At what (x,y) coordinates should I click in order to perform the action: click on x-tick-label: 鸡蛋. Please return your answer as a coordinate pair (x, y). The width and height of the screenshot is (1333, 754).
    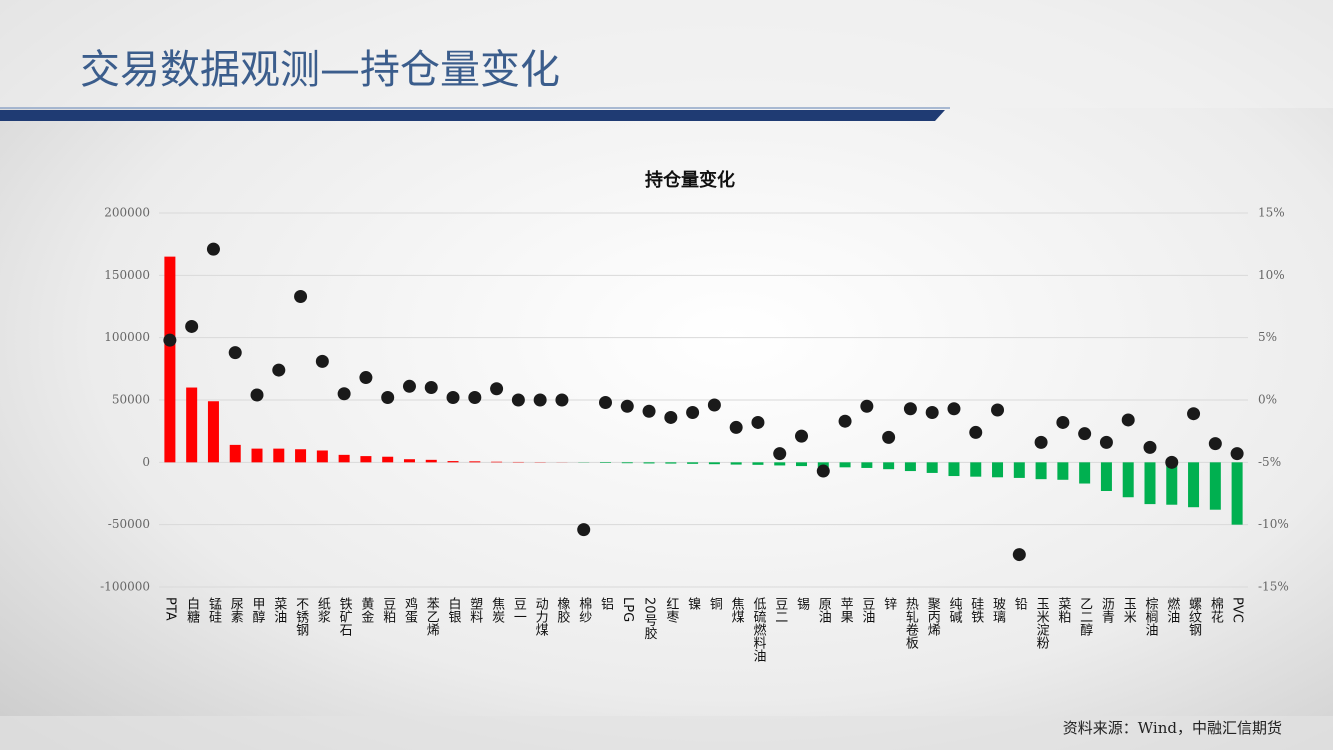
    Looking at the image, I should click on (410, 610).